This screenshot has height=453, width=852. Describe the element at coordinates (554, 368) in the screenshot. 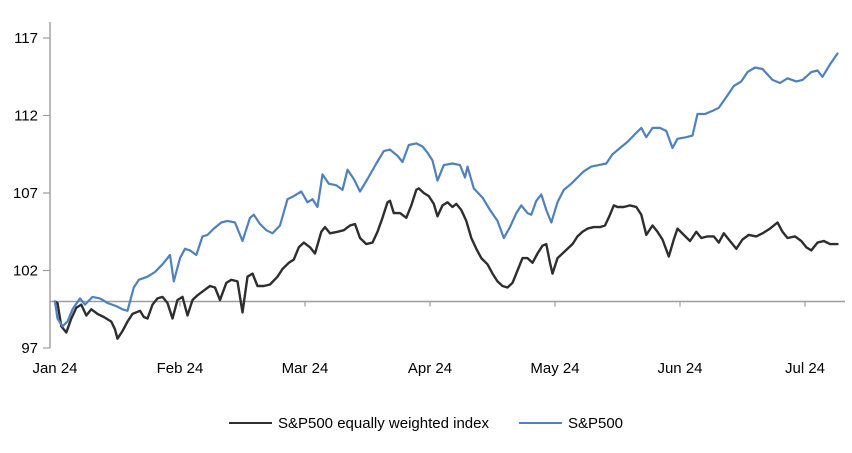

I see `x-tick-label: May 24` at that location.